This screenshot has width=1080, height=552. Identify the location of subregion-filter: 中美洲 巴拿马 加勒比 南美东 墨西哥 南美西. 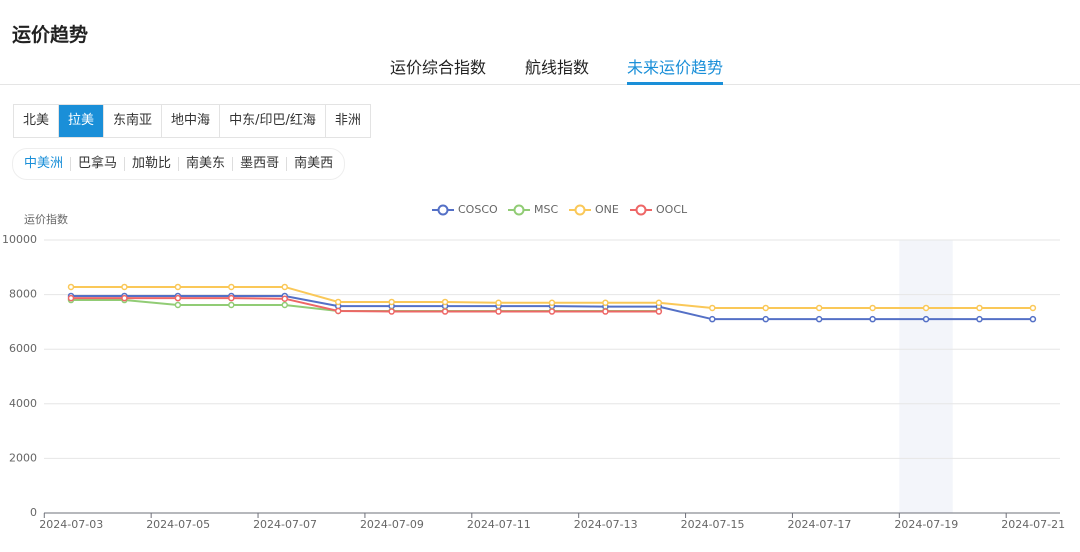
(179, 164).